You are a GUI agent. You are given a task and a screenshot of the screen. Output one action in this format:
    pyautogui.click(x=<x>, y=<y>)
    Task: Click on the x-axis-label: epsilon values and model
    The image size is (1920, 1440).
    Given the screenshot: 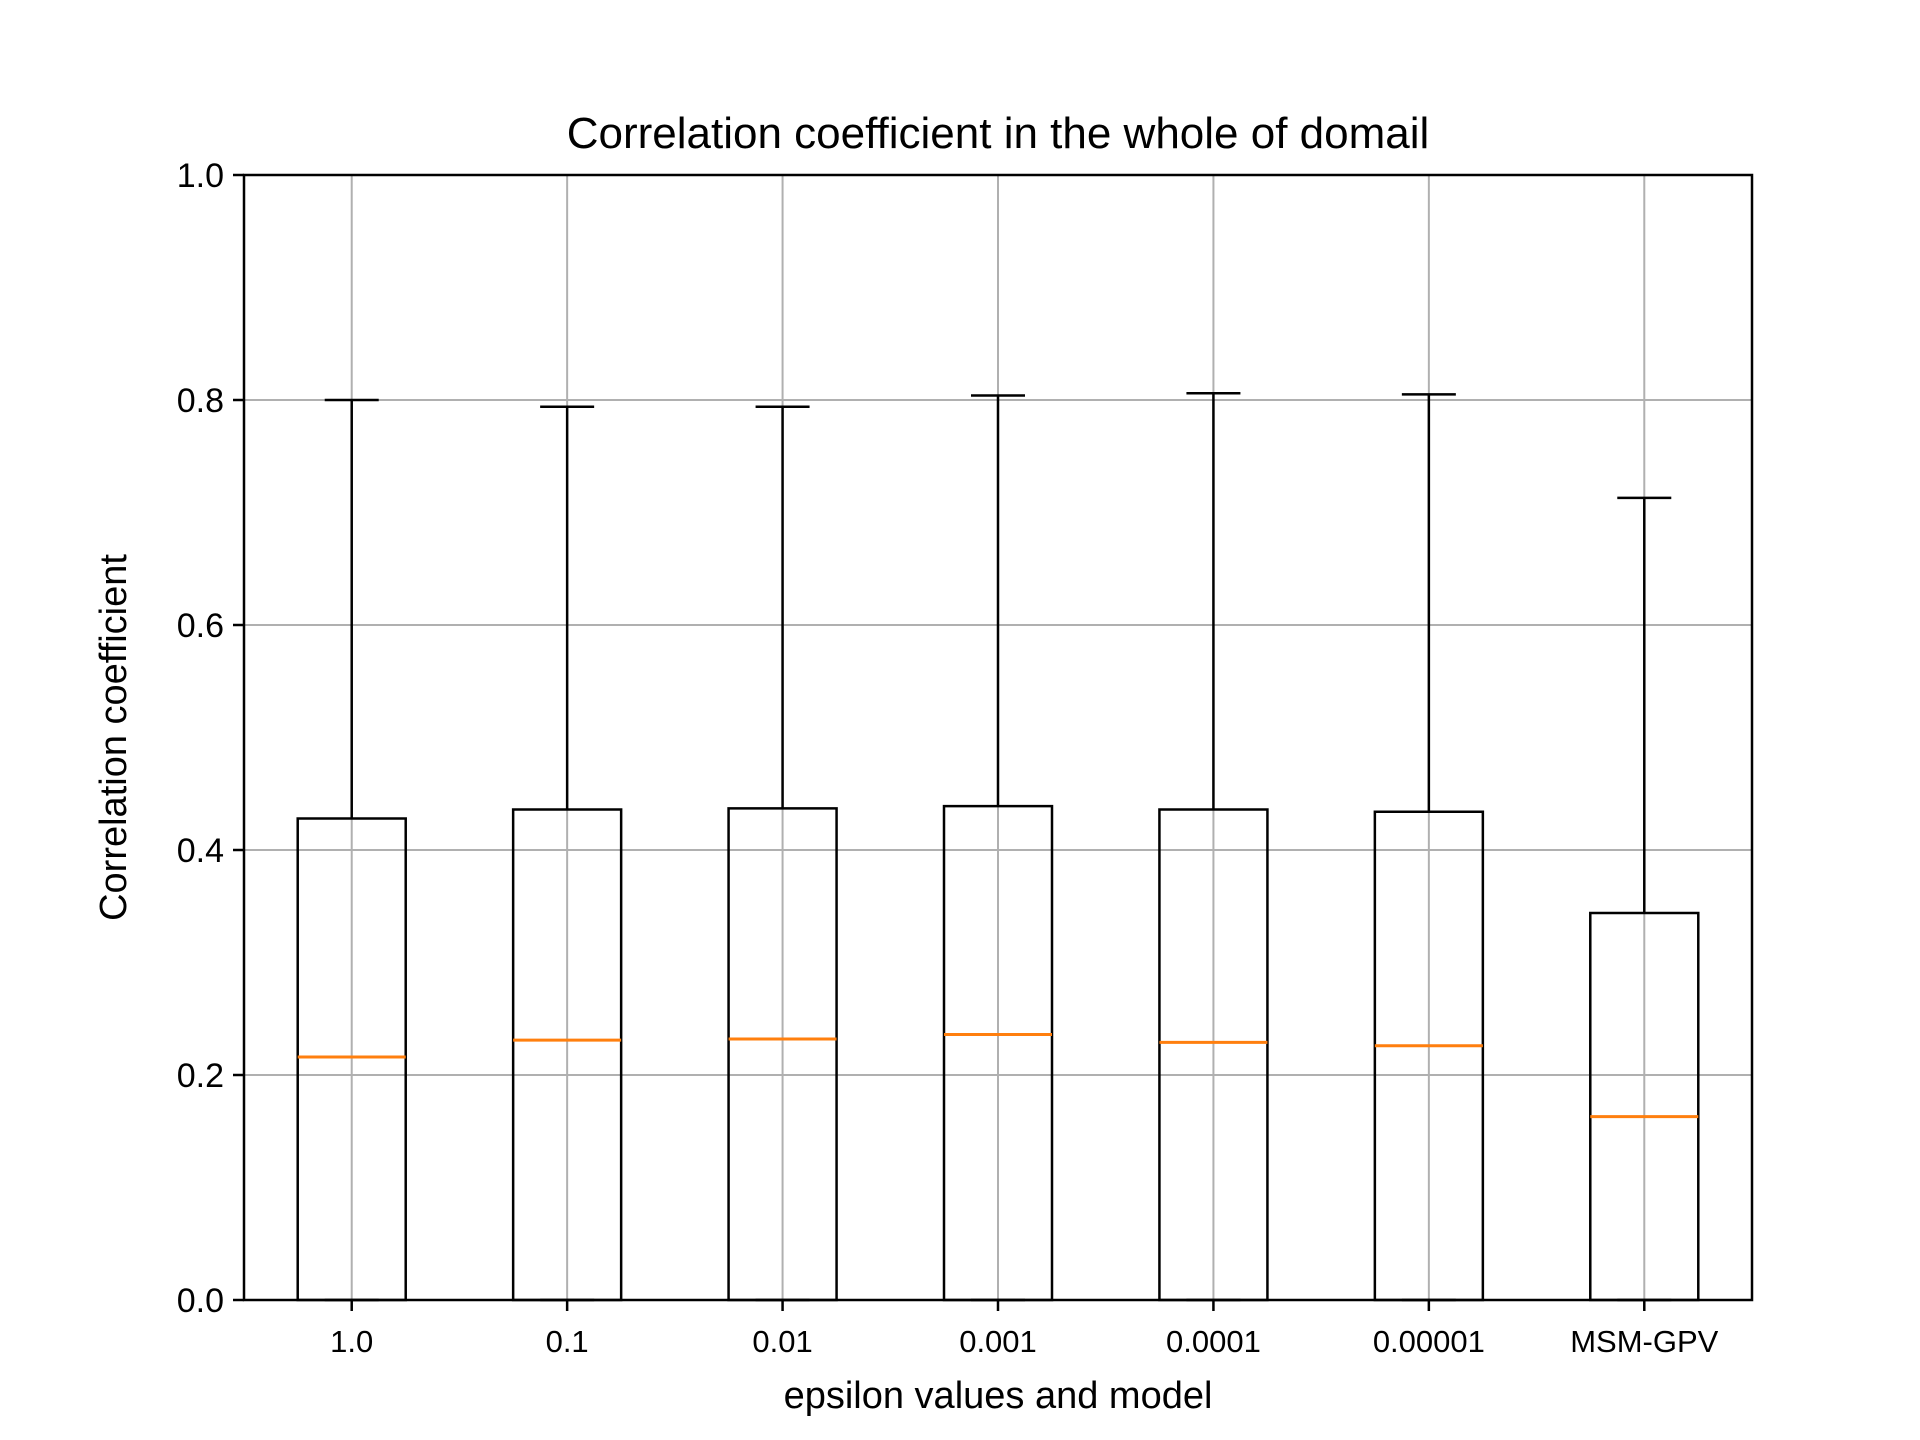 What is the action you would take?
    pyautogui.click(x=998, y=1396)
    